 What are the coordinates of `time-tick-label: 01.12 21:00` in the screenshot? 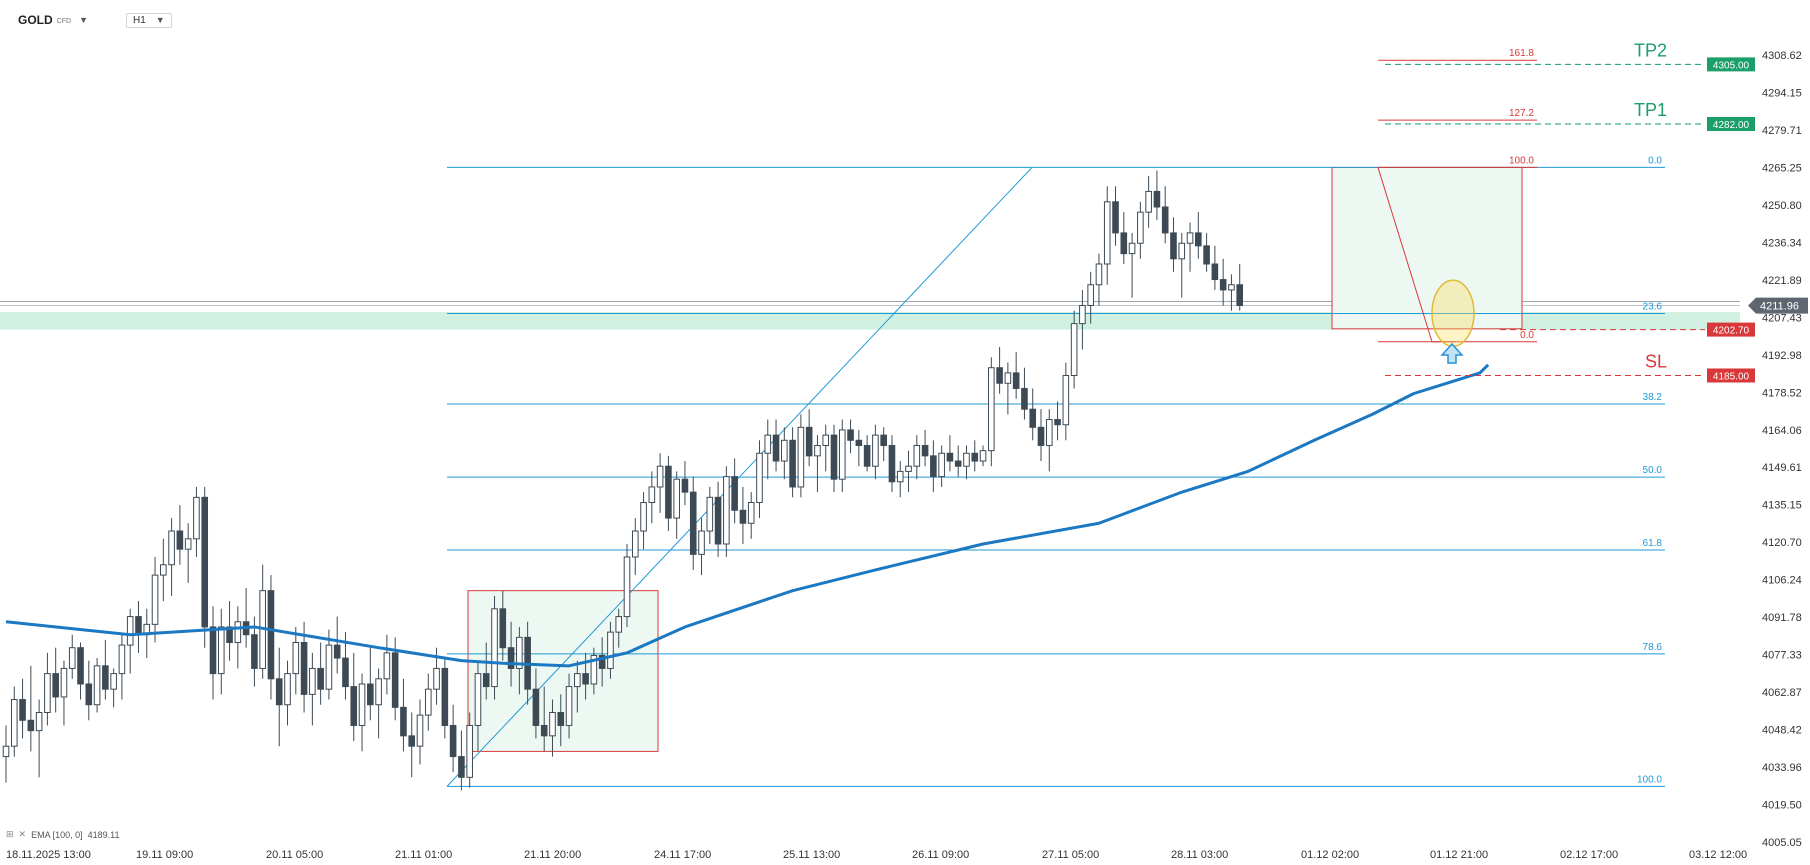 It's located at (1459, 855).